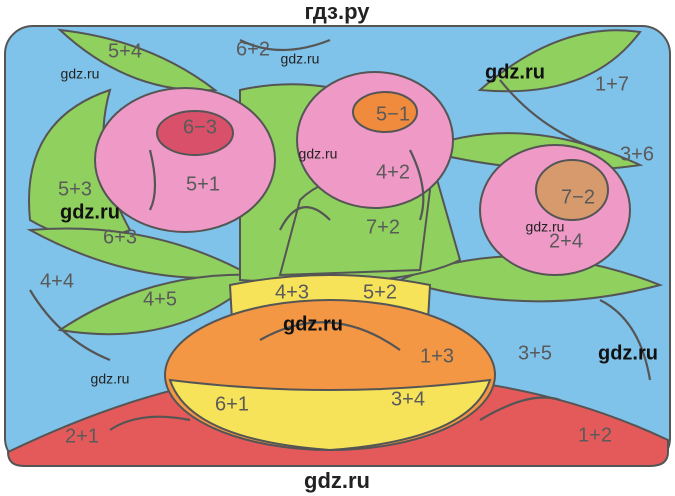  Describe the element at coordinates (75, 189) in the screenshot. I see `expression: 5+3` at that location.